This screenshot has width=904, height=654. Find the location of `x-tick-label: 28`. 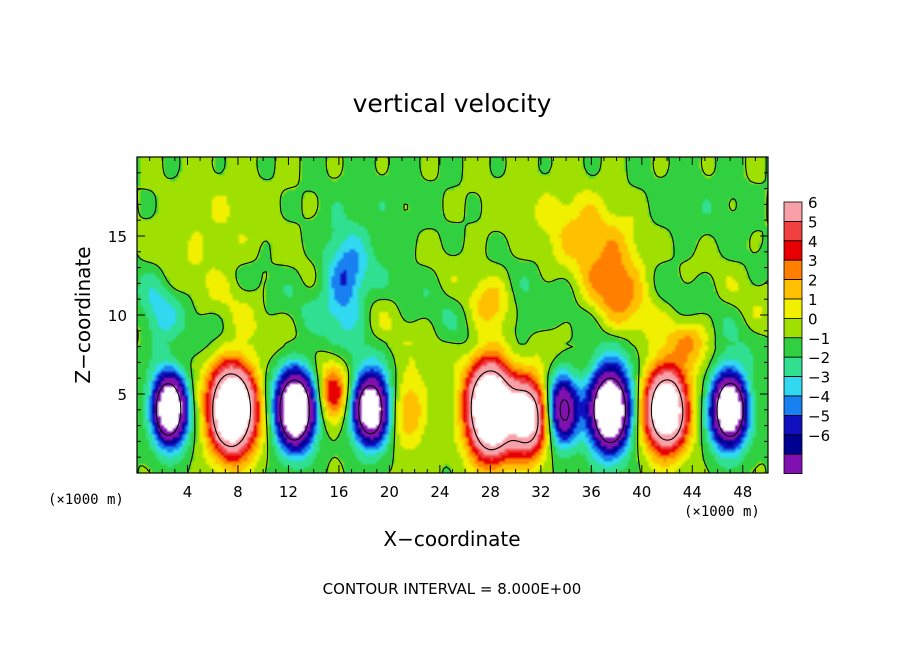

x-tick-label: 28 is located at coordinates (490, 492).